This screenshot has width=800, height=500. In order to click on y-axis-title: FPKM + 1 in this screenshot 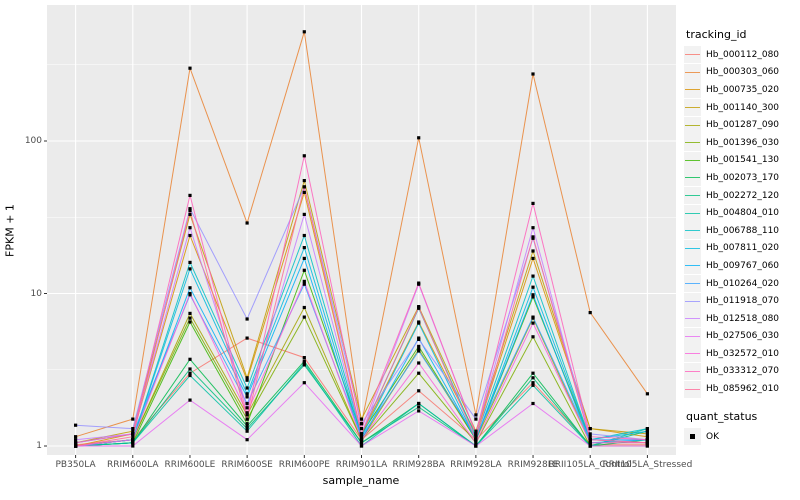, I will do `click(10, 230)`.